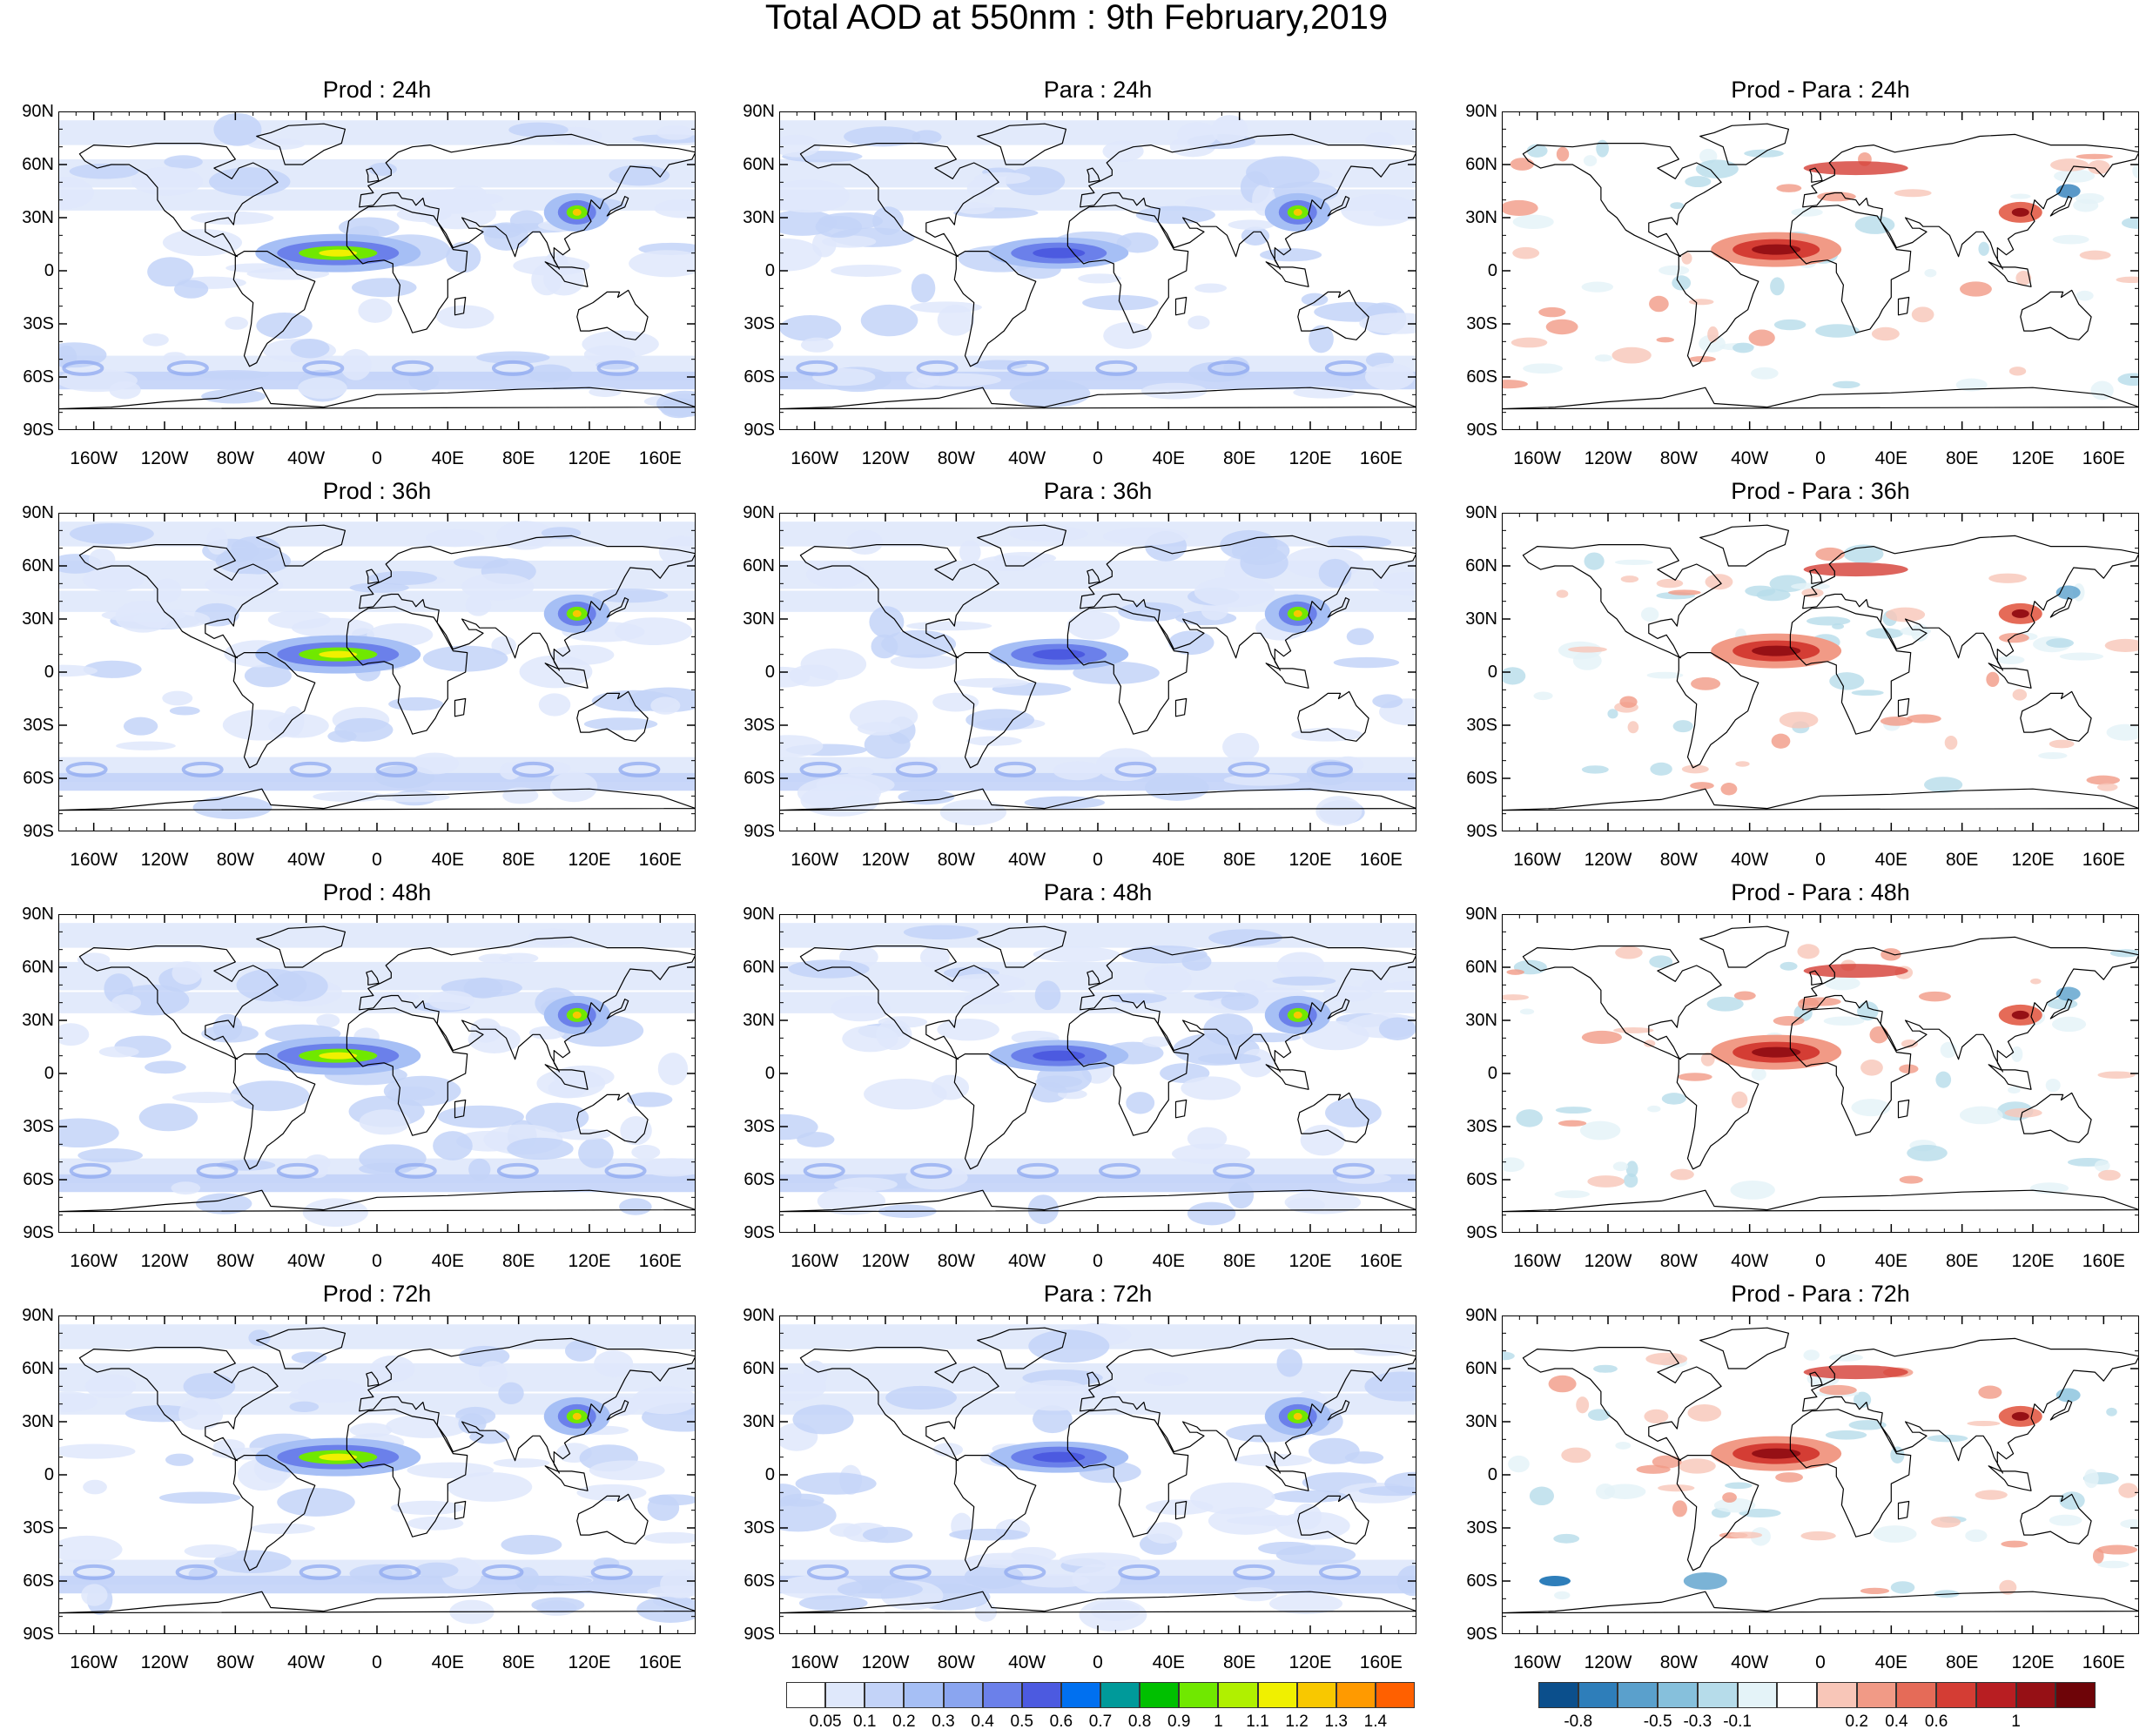 The height and width of the screenshot is (1736, 2153). Describe the element at coordinates (1820, 1475) in the screenshot. I see `map-frame` at that location.